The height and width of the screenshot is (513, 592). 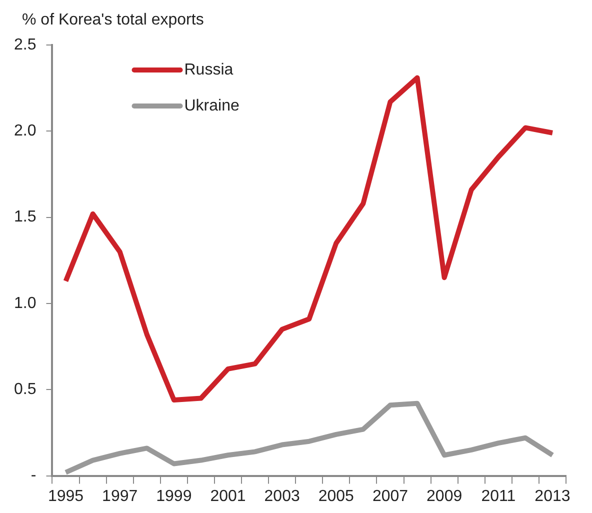 I want to click on y-tick-label: 2.5, so click(x=25, y=45).